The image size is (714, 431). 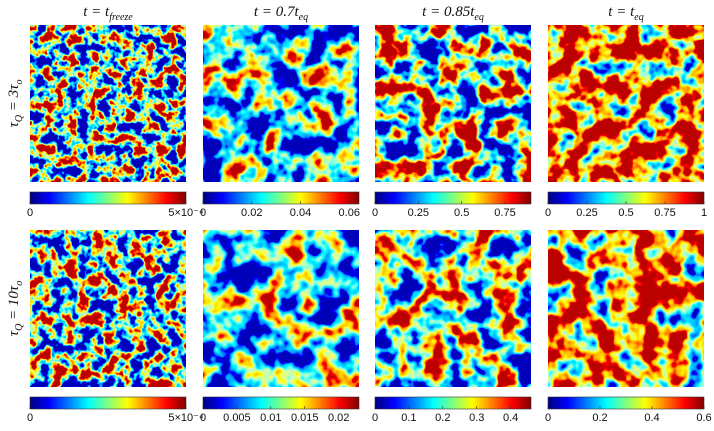 I want to click on row-label: τQ = 3τo, so click(x=15, y=103).